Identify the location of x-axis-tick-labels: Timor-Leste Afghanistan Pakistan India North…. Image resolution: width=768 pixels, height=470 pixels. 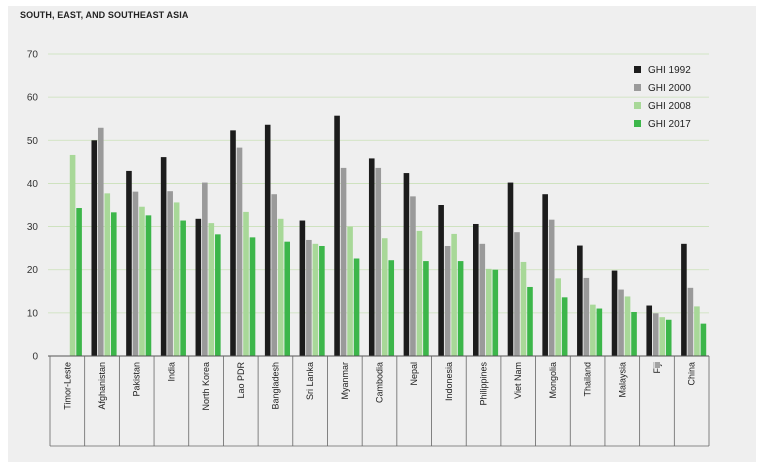
(379, 386).